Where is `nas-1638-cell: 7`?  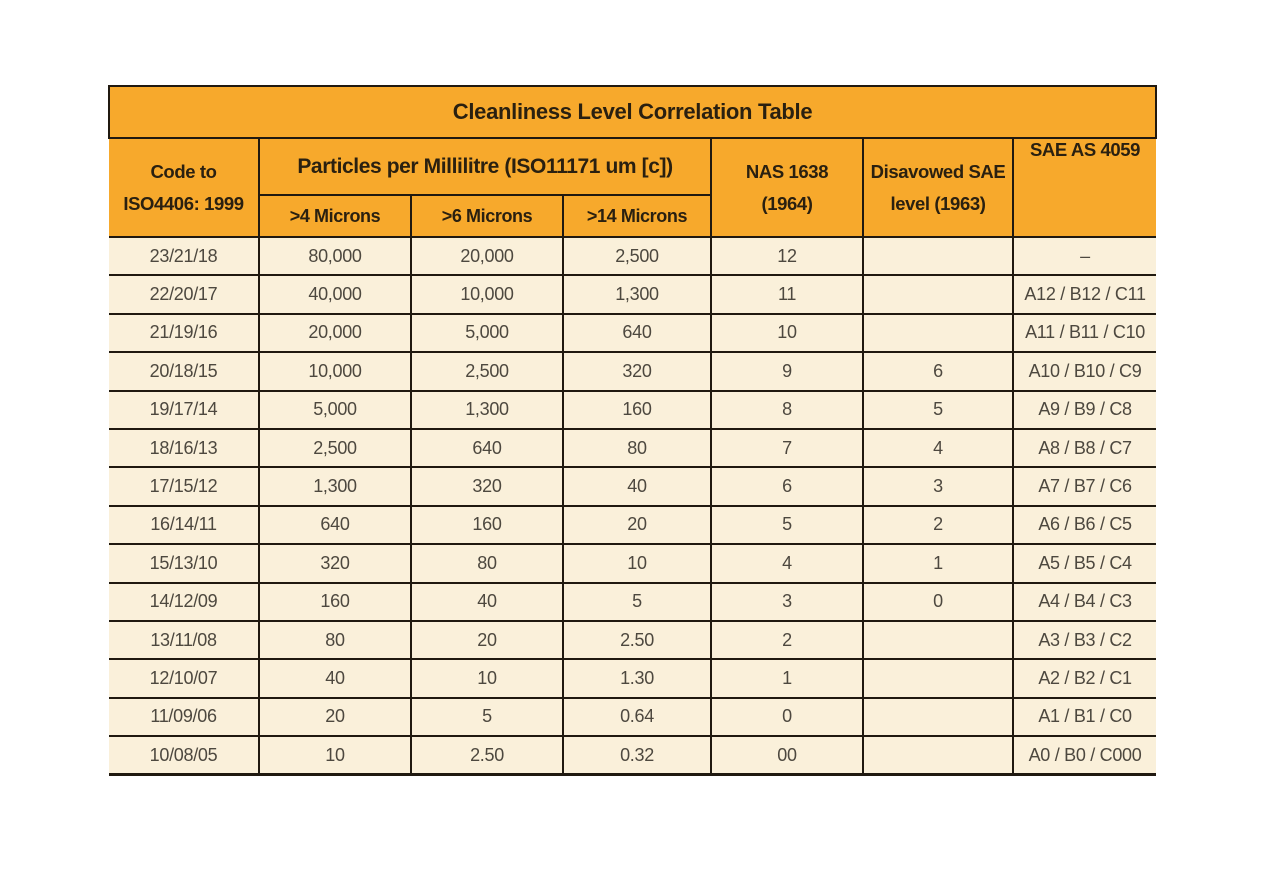 nas-1638-cell: 7 is located at coordinates (787, 448).